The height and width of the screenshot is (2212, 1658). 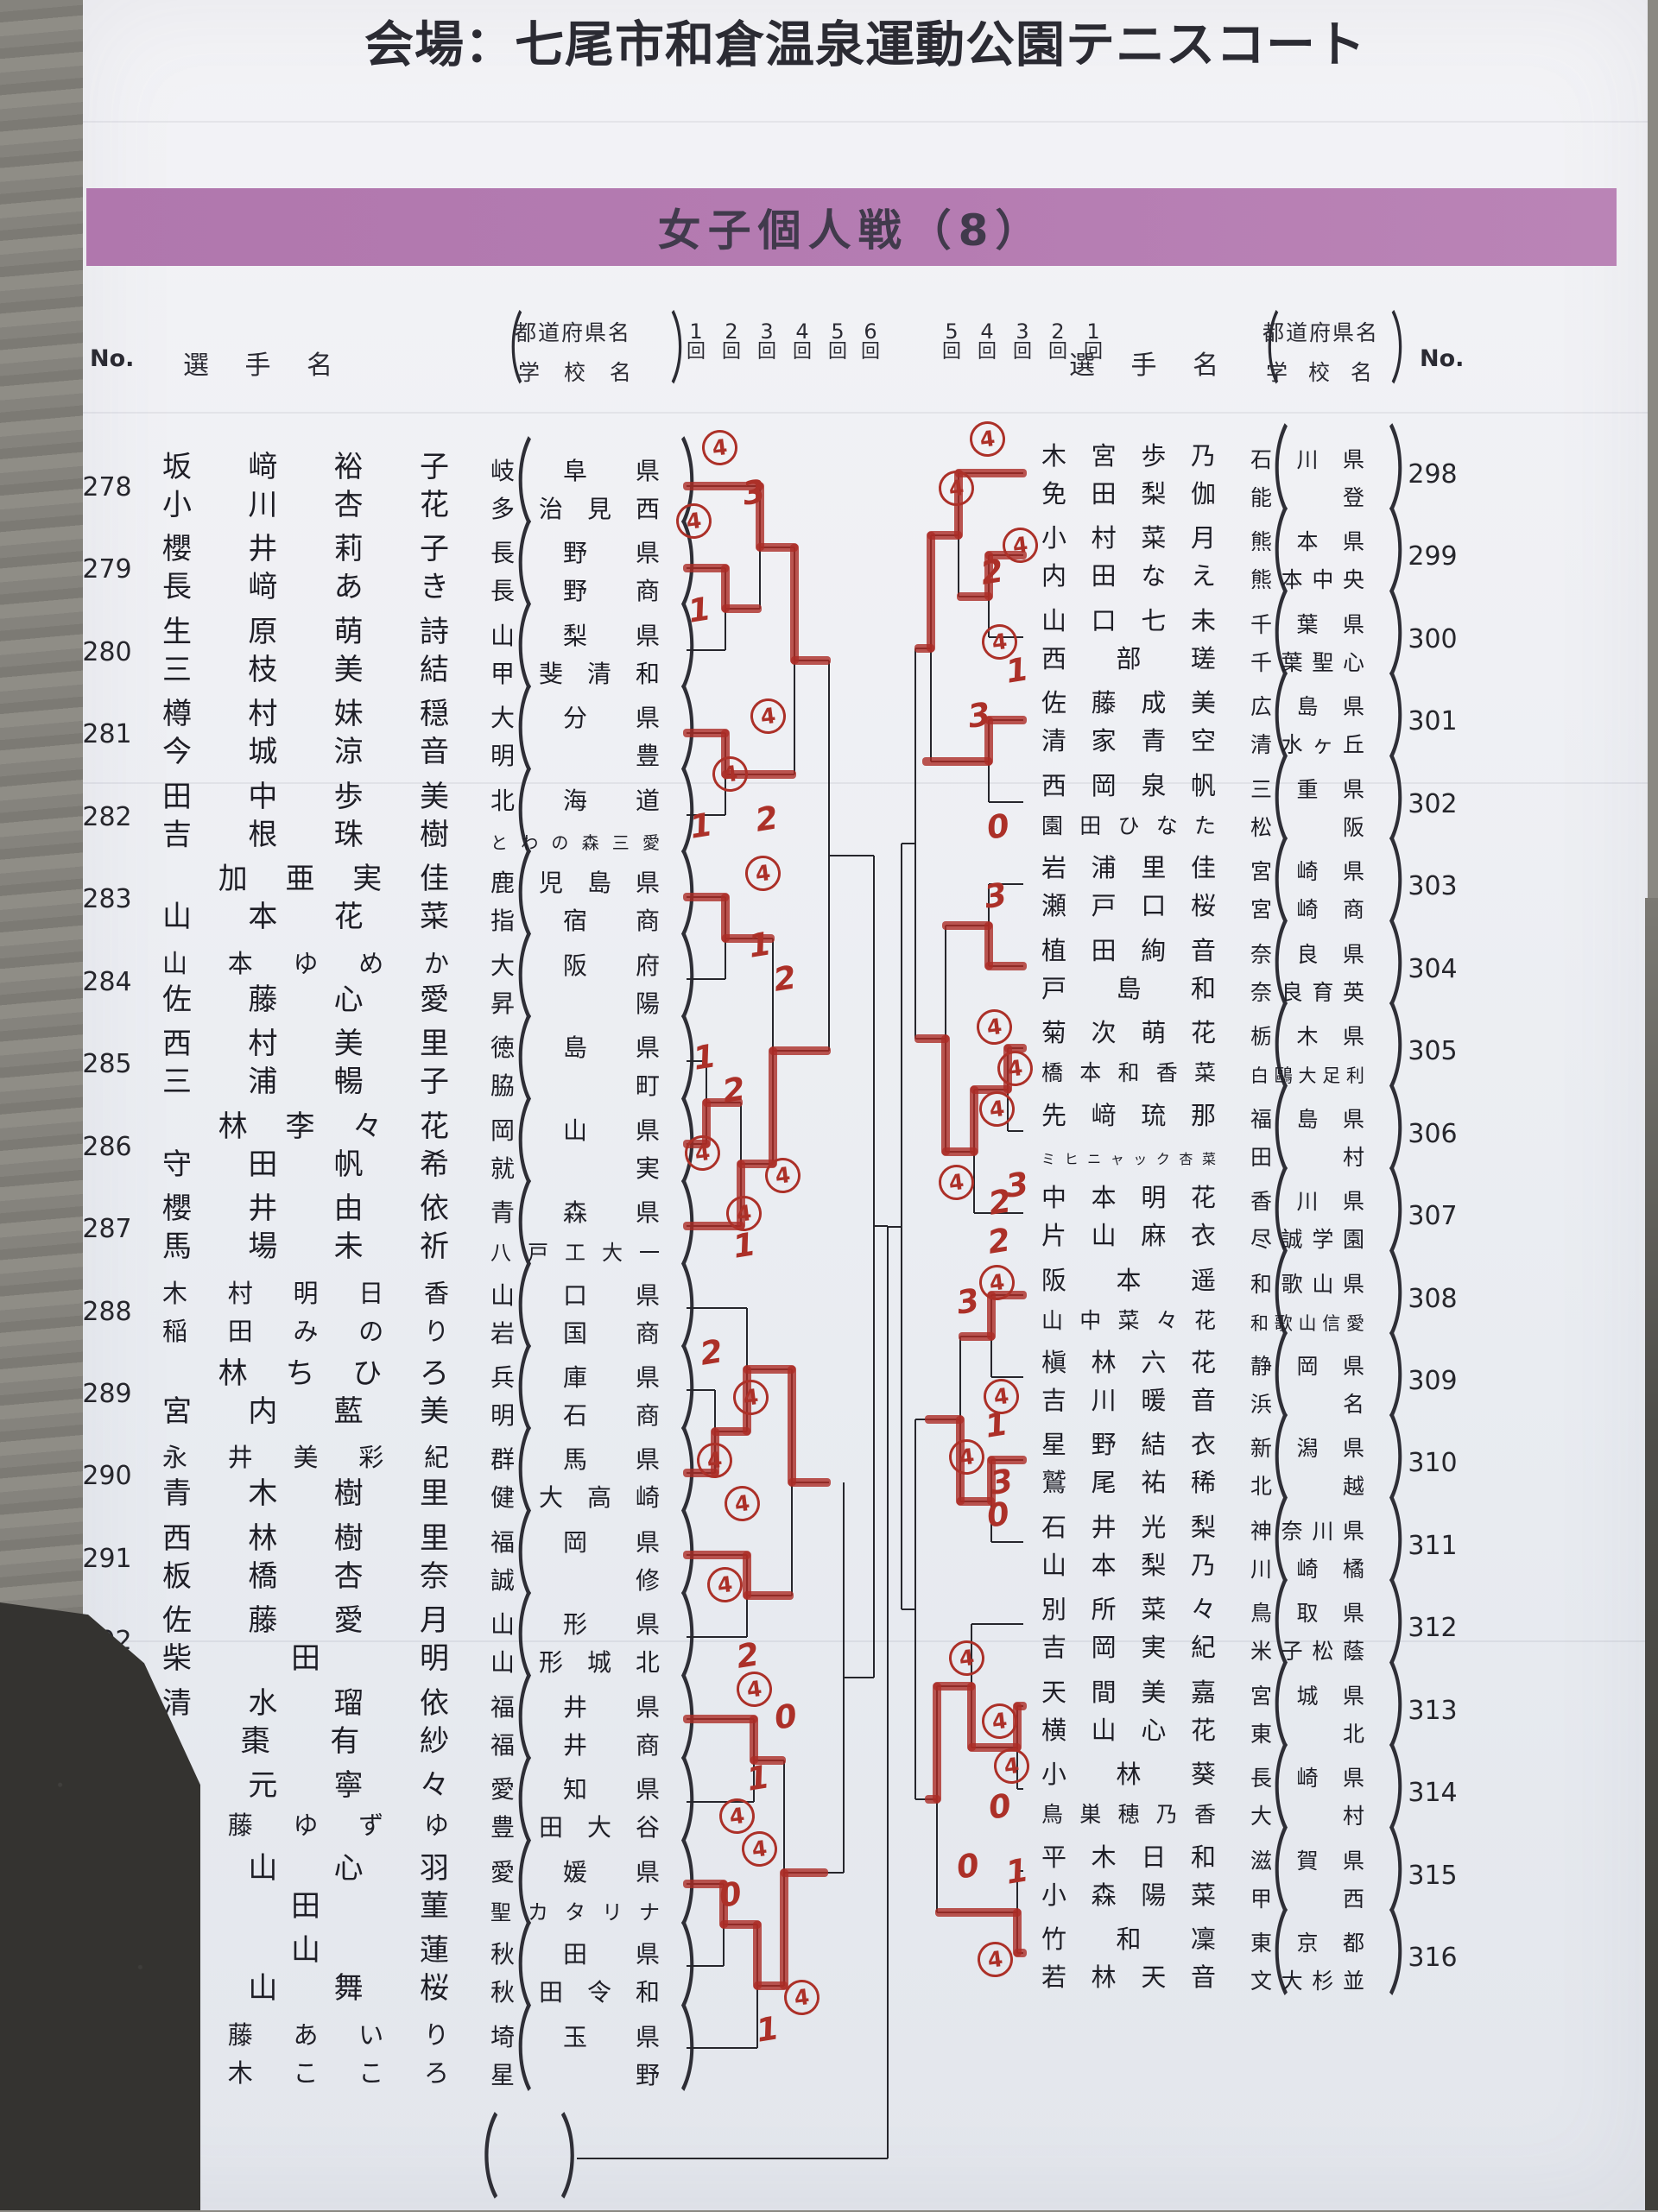 What do you see at coordinates (1307, 1778) in the screenshot?
I see `prefecture-name: 長崎県` at bounding box center [1307, 1778].